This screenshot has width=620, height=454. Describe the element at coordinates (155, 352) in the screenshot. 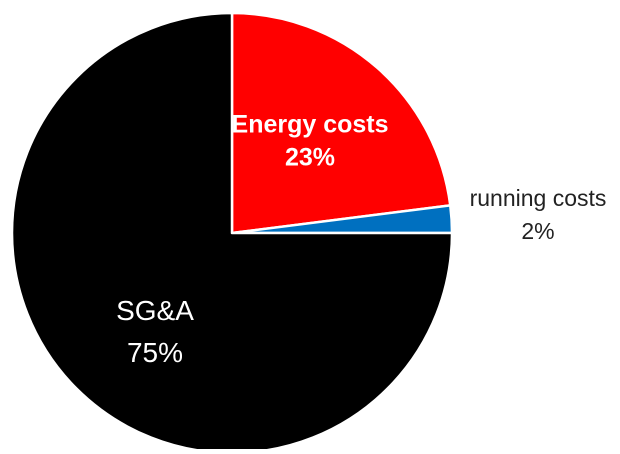

I see `slice-value-sganda: 75%` at that location.